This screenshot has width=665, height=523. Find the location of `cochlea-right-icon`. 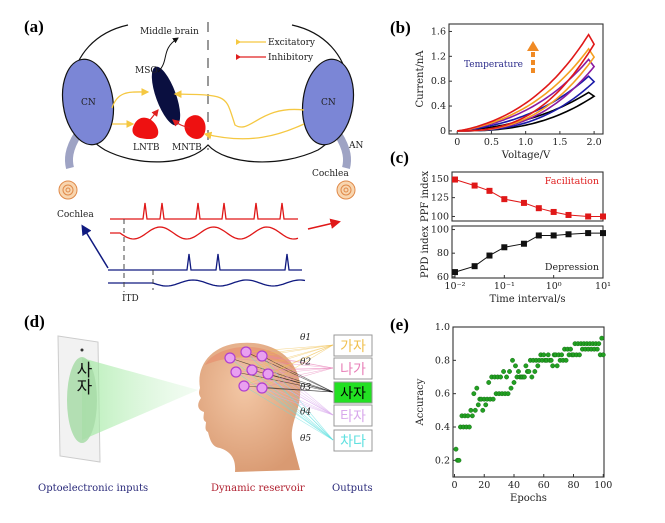

cochlea-right-icon is located at coordinates (346, 190).